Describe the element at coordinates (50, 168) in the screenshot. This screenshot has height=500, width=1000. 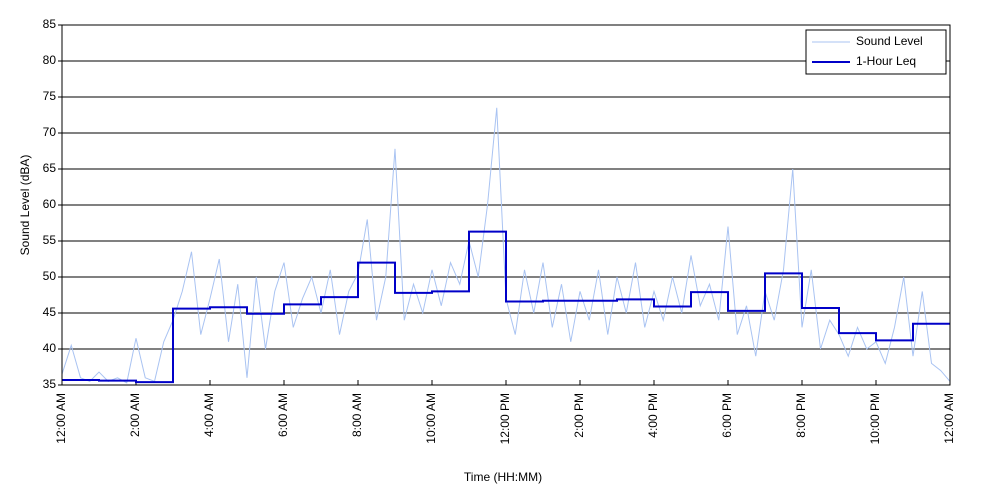
I see `y-tick-label: 65` at that location.